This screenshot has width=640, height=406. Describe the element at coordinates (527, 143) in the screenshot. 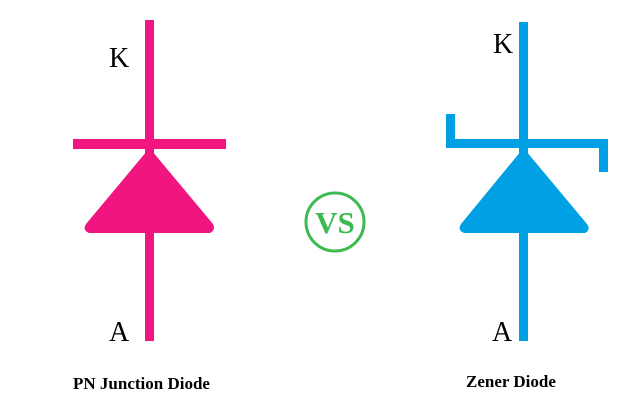

I see `zener-diode-cathode-bar` at that location.